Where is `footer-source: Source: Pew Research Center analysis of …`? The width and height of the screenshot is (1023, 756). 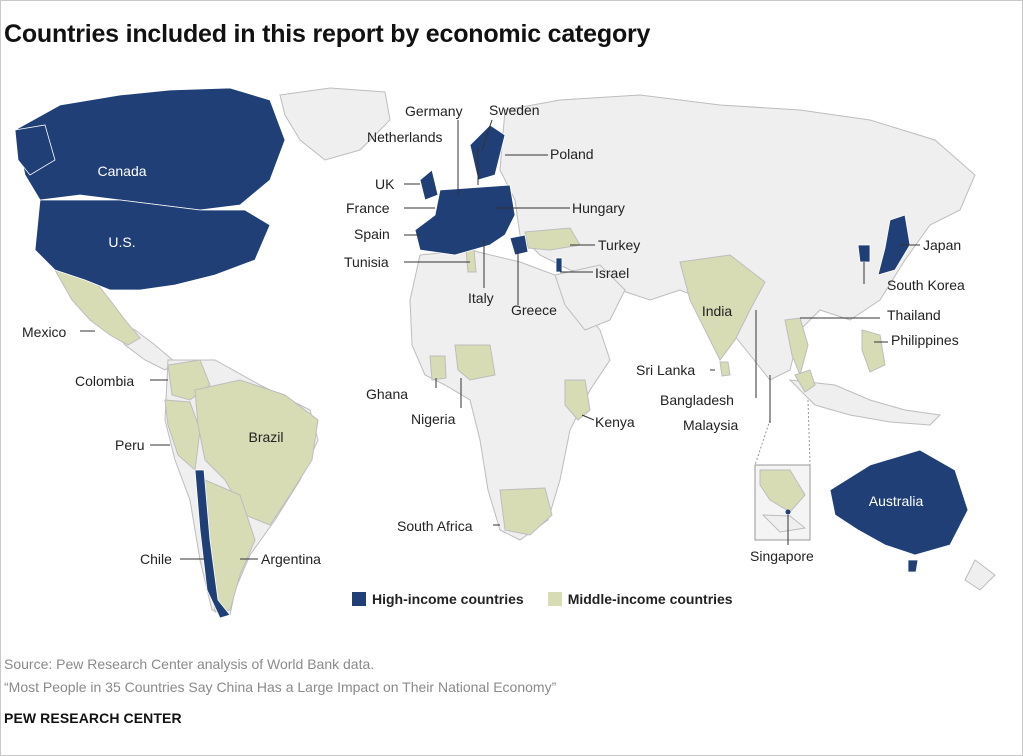 footer-source: Source: Pew Research Center analysis of … is located at coordinates (189, 664).